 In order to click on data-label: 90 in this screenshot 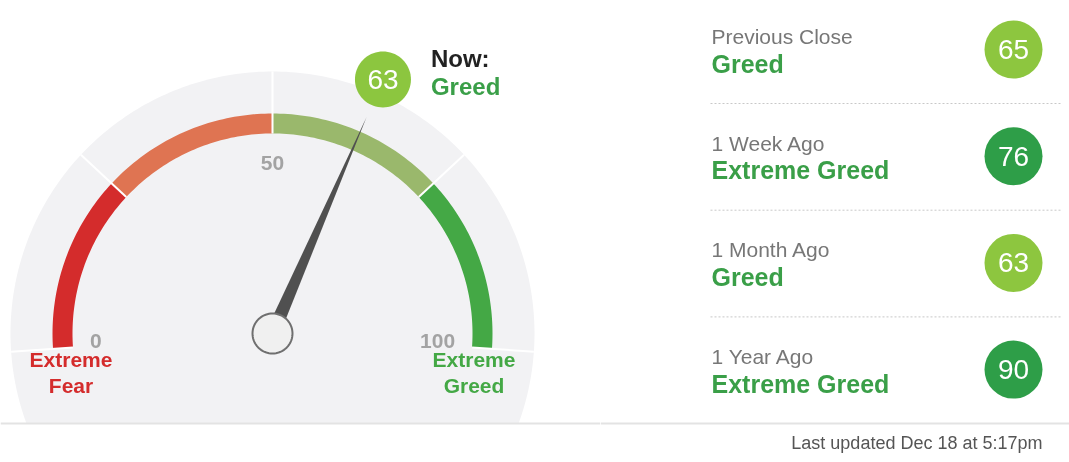, I will do `click(1013, 370)`.